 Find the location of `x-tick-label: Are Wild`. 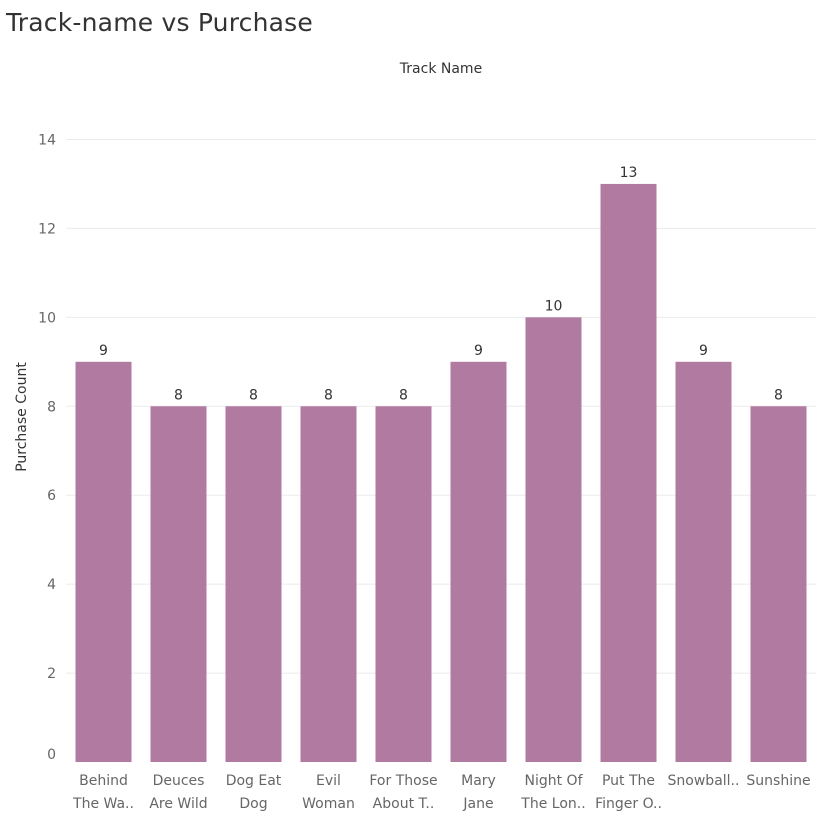

x-tick-label: Are Wild is located at coordinates (178, 804).